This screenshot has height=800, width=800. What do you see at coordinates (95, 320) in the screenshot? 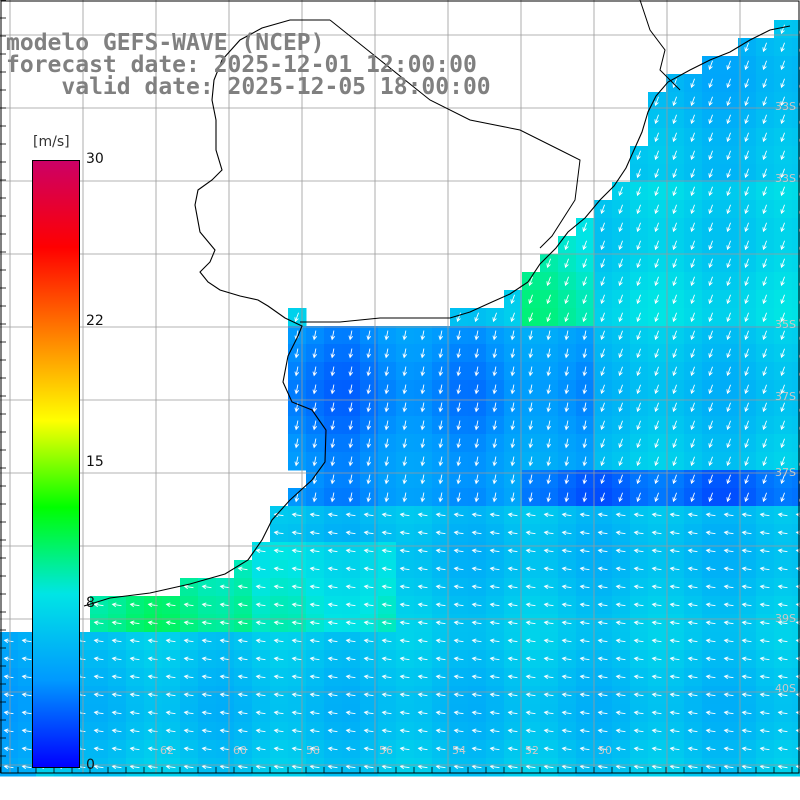
I see `colorbar-tick-label: 22` at bounding box center [95, 320].